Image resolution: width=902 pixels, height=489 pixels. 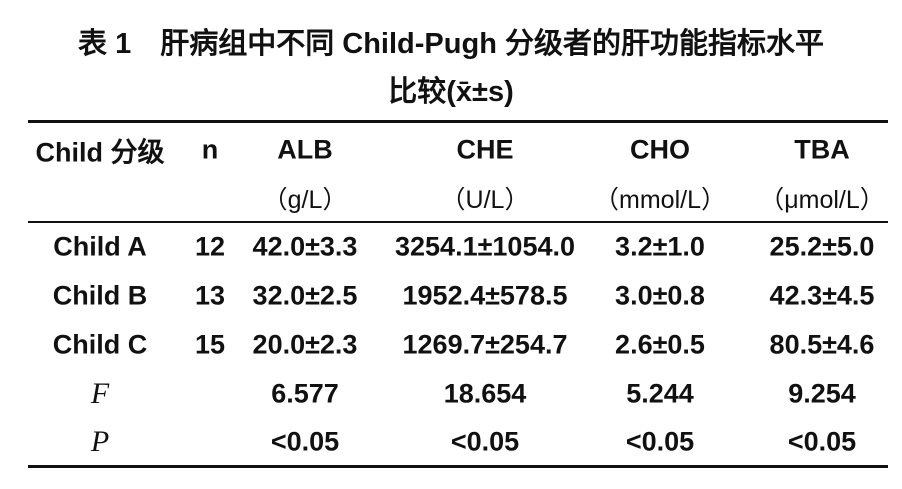 What do you see at coordinates (822, 295) in the screenshot?
I see `cell: 42.3±4.5` at bounding box center [822, 295].